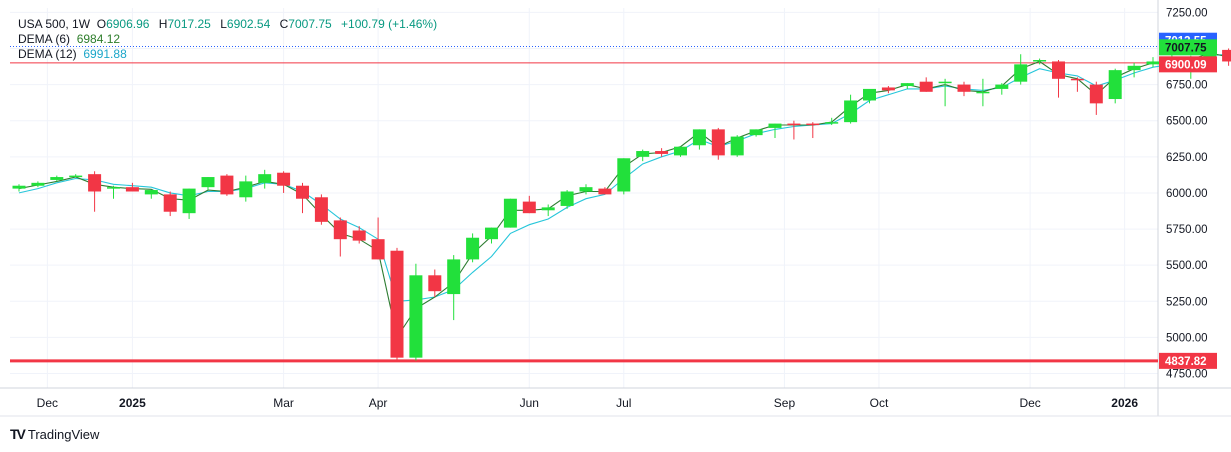 The height and width of the screenshot is (452, 1231). I want to click on x-tick-label: Apr, so click(378, 403).